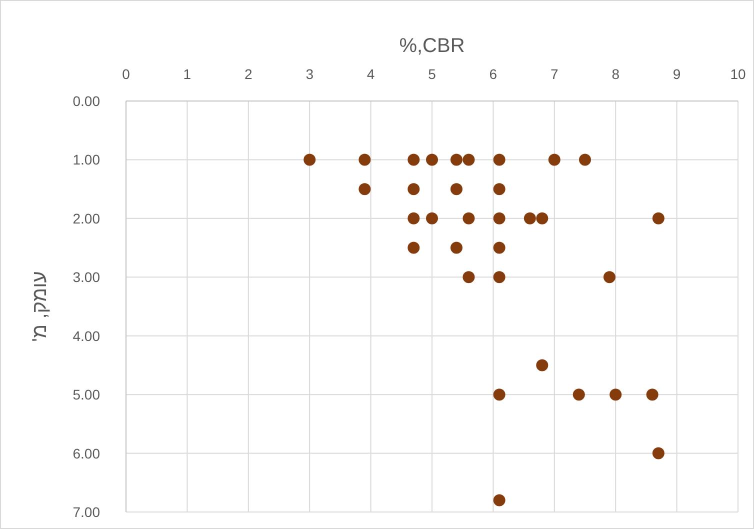 The height and width of the screenshot is (529, 754). What do you see at coordinates (187, 74) in the screenshot?
I see `x-tick-label: 1` at bounding box center [187, 74].